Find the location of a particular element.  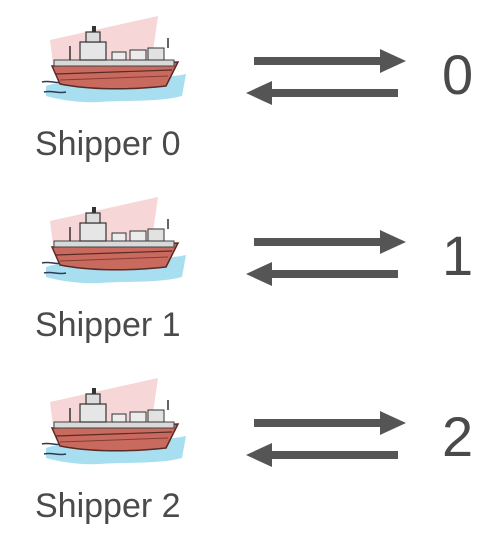

shipper-label: Shipper 1 is located at coordinates (108, 325).